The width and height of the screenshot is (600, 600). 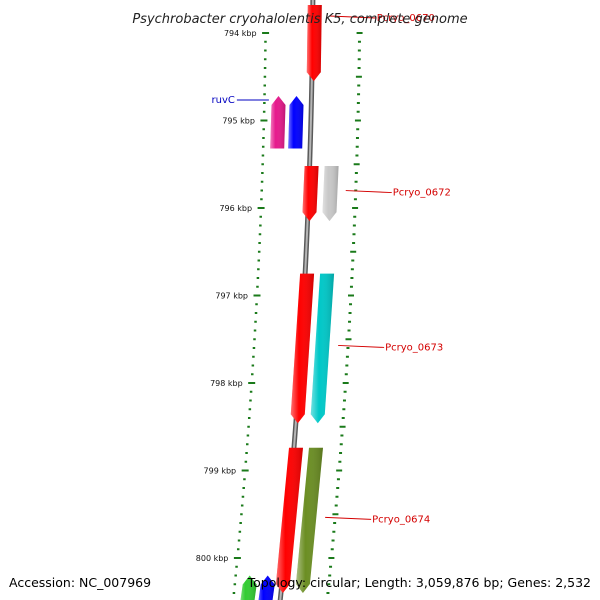 What do you see at coordinates (238, 121) in the screenshot?
I see `kbp-label: 795 kbp` at bounding box center [238, 121].